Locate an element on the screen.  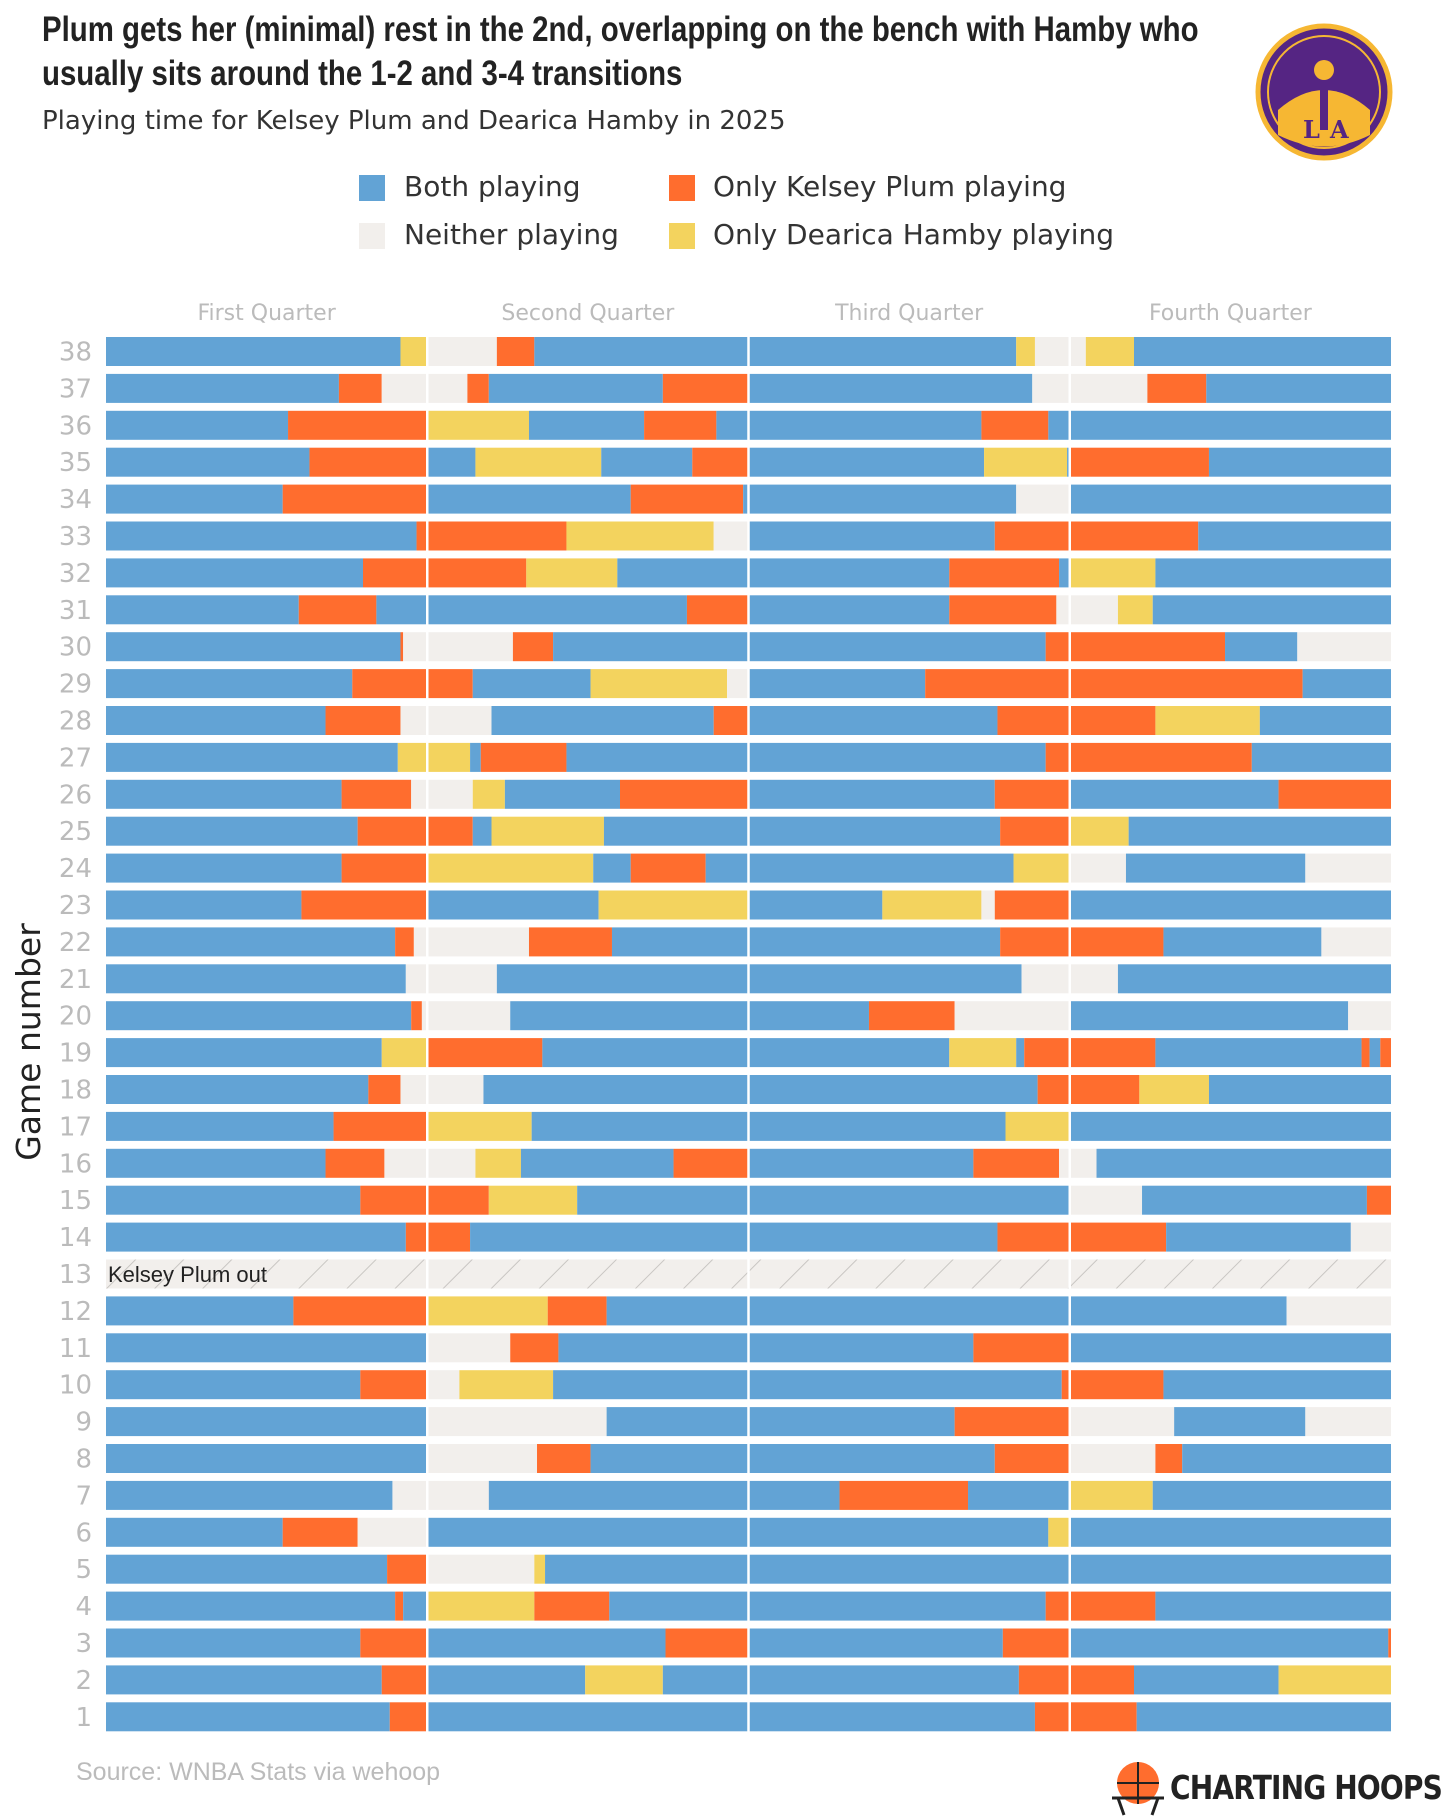
y-tick-label: 6 is located at coordinates (83, 1533).